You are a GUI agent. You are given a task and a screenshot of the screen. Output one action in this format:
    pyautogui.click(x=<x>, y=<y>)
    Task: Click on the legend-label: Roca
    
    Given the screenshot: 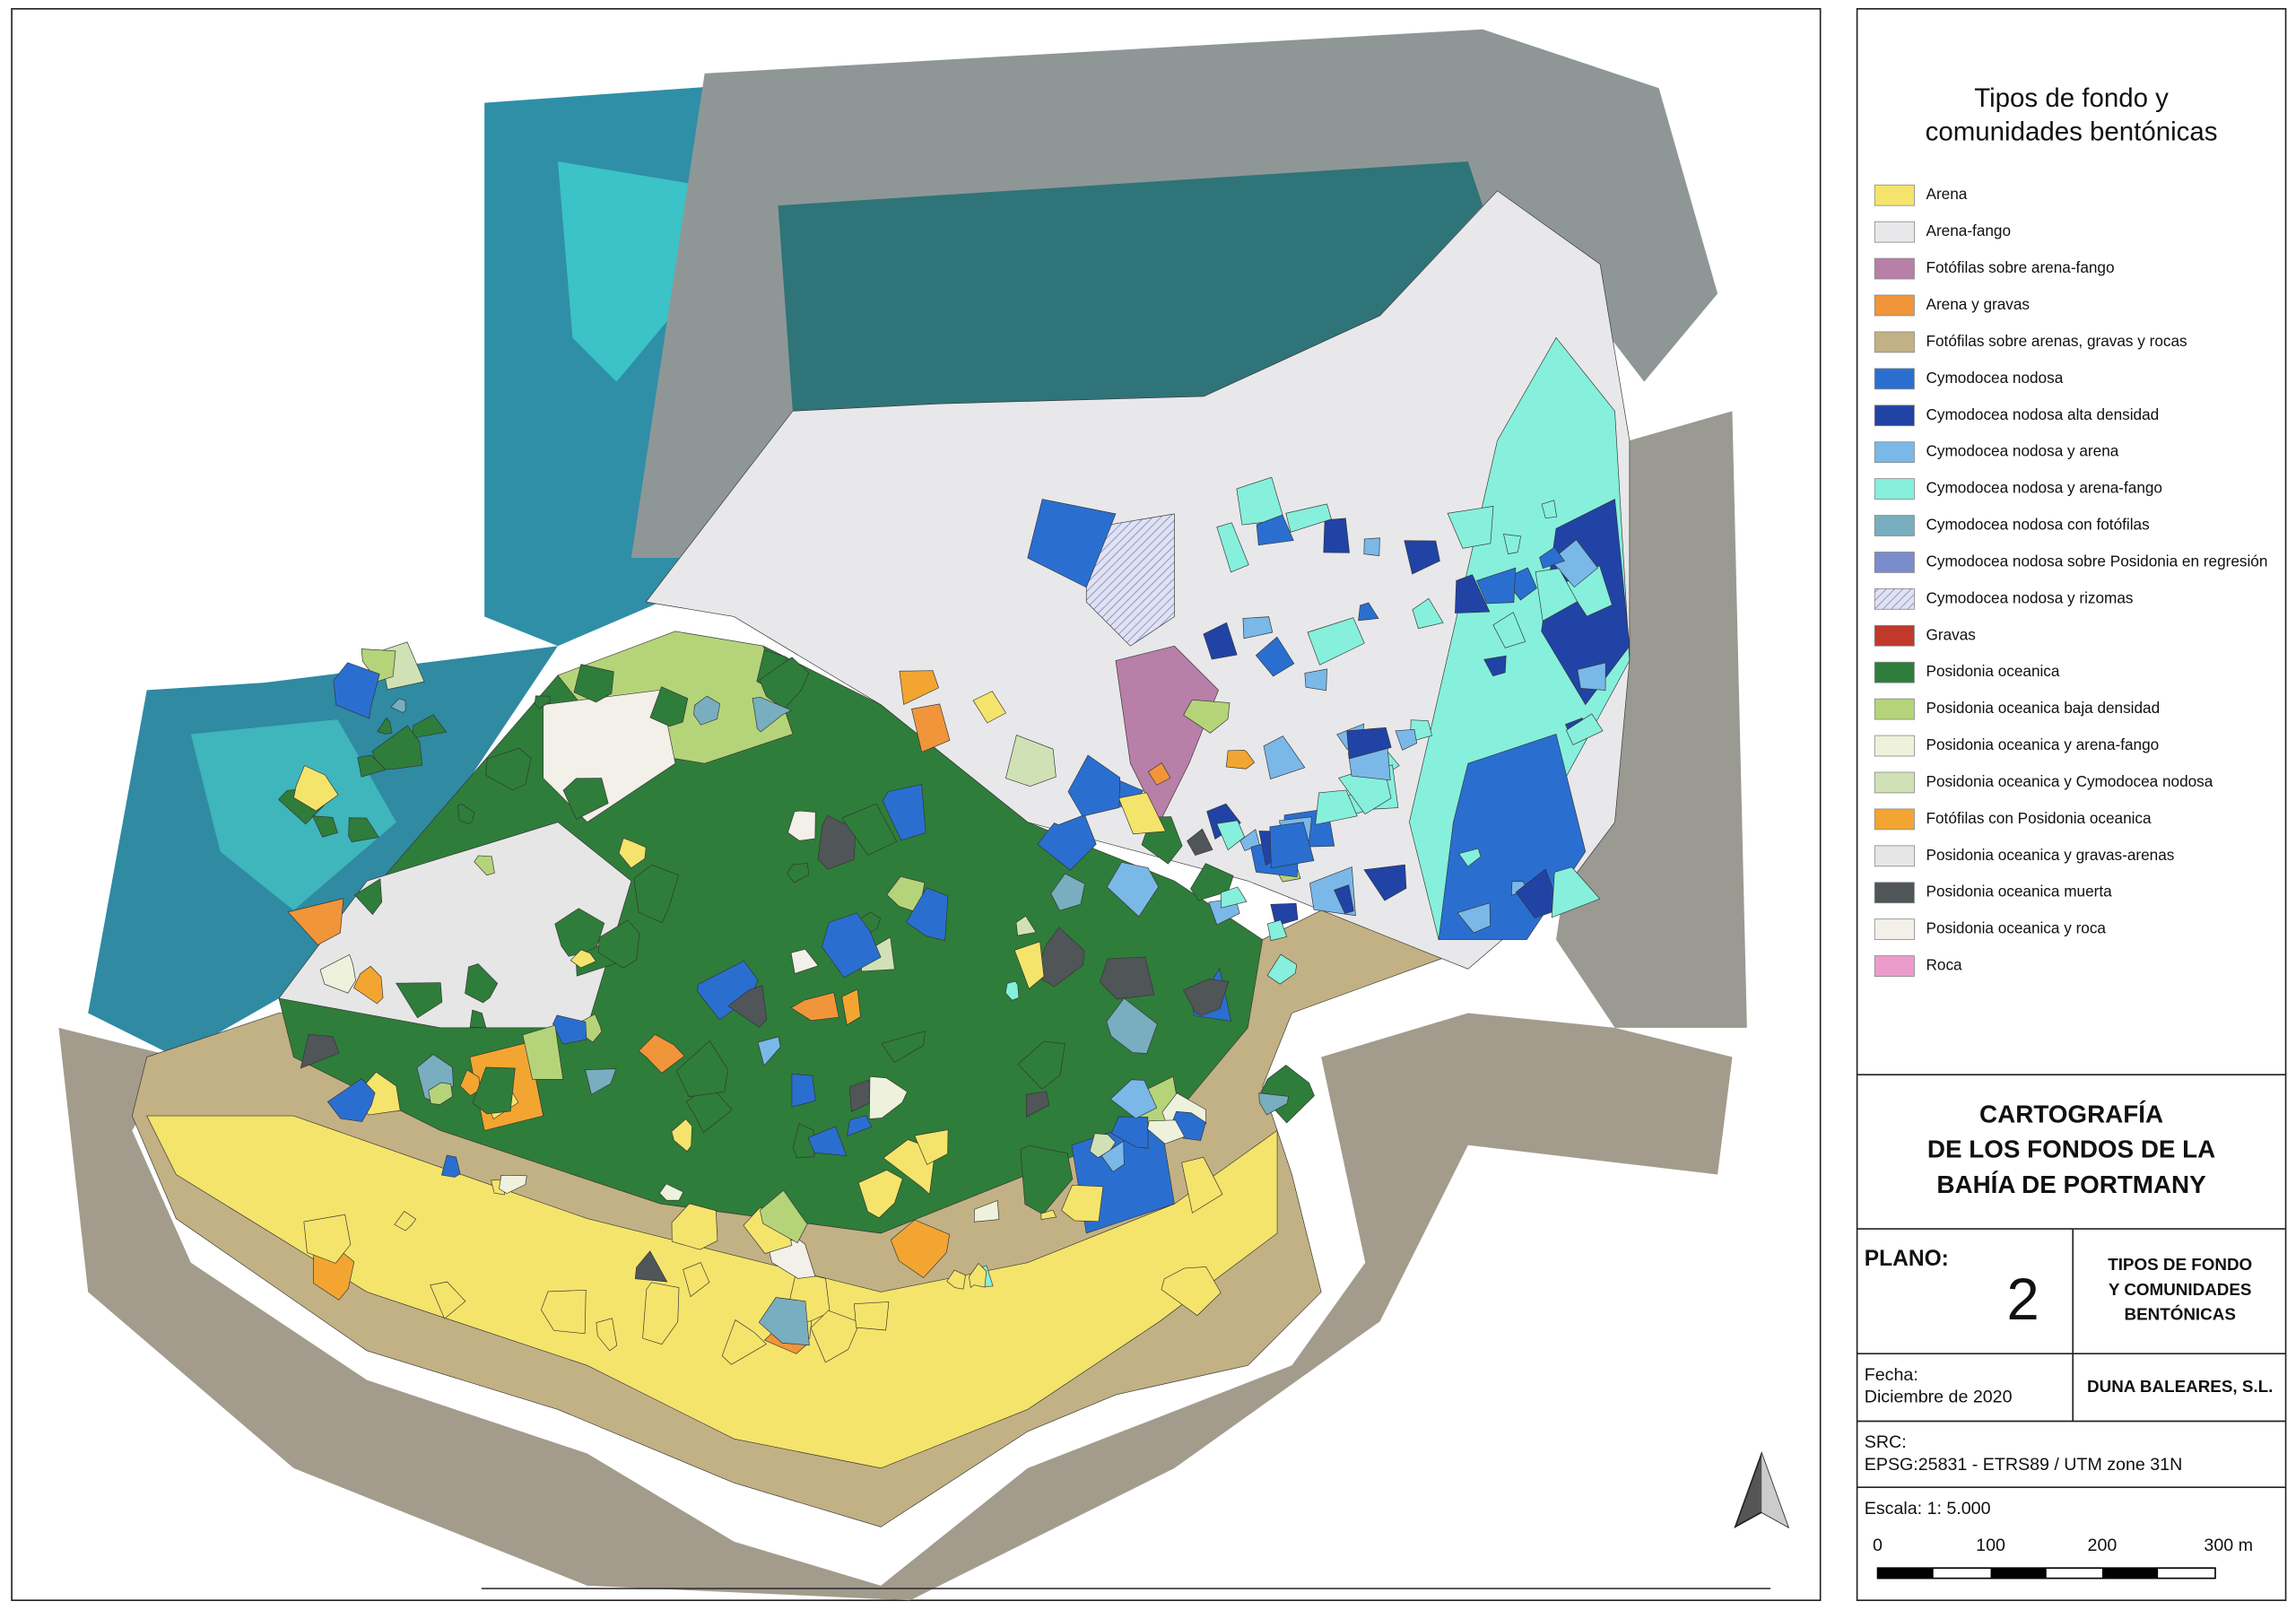 What is the action you would take?
    pyautogui.click(x=1944, y=965)
    